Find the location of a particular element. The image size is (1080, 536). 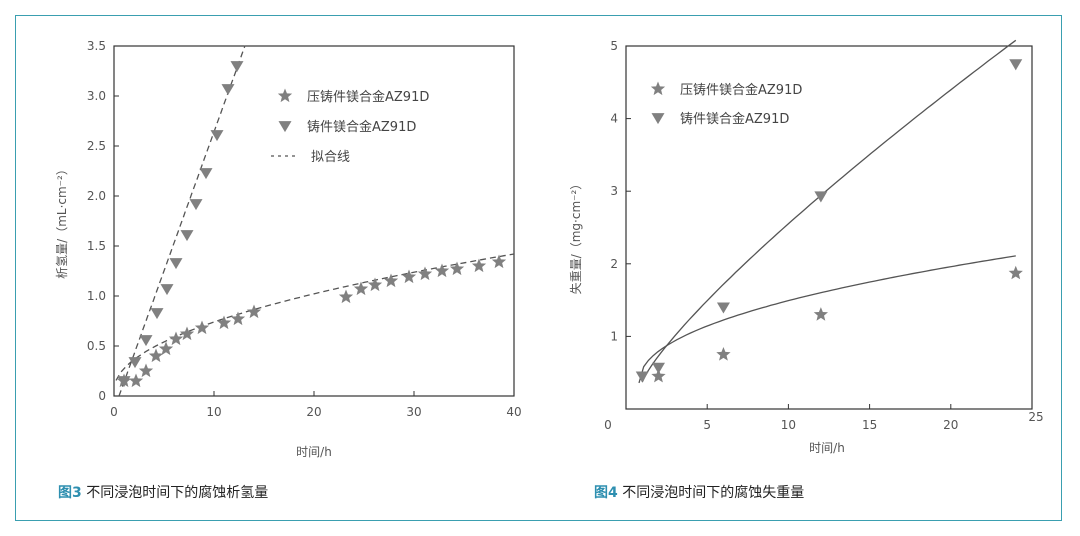

x-tick-label: 5 is located at coordinates (707, 425).